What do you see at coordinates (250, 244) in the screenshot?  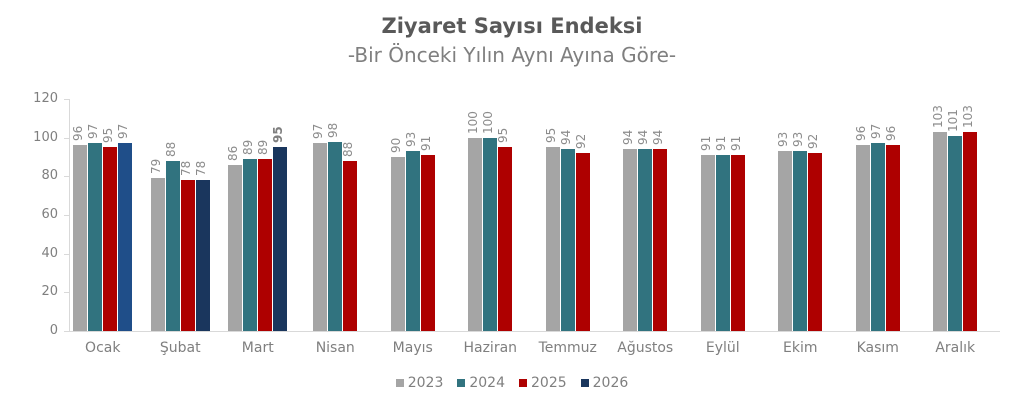 I see `bar-2024-Mart` at bounding box center [250, 244].